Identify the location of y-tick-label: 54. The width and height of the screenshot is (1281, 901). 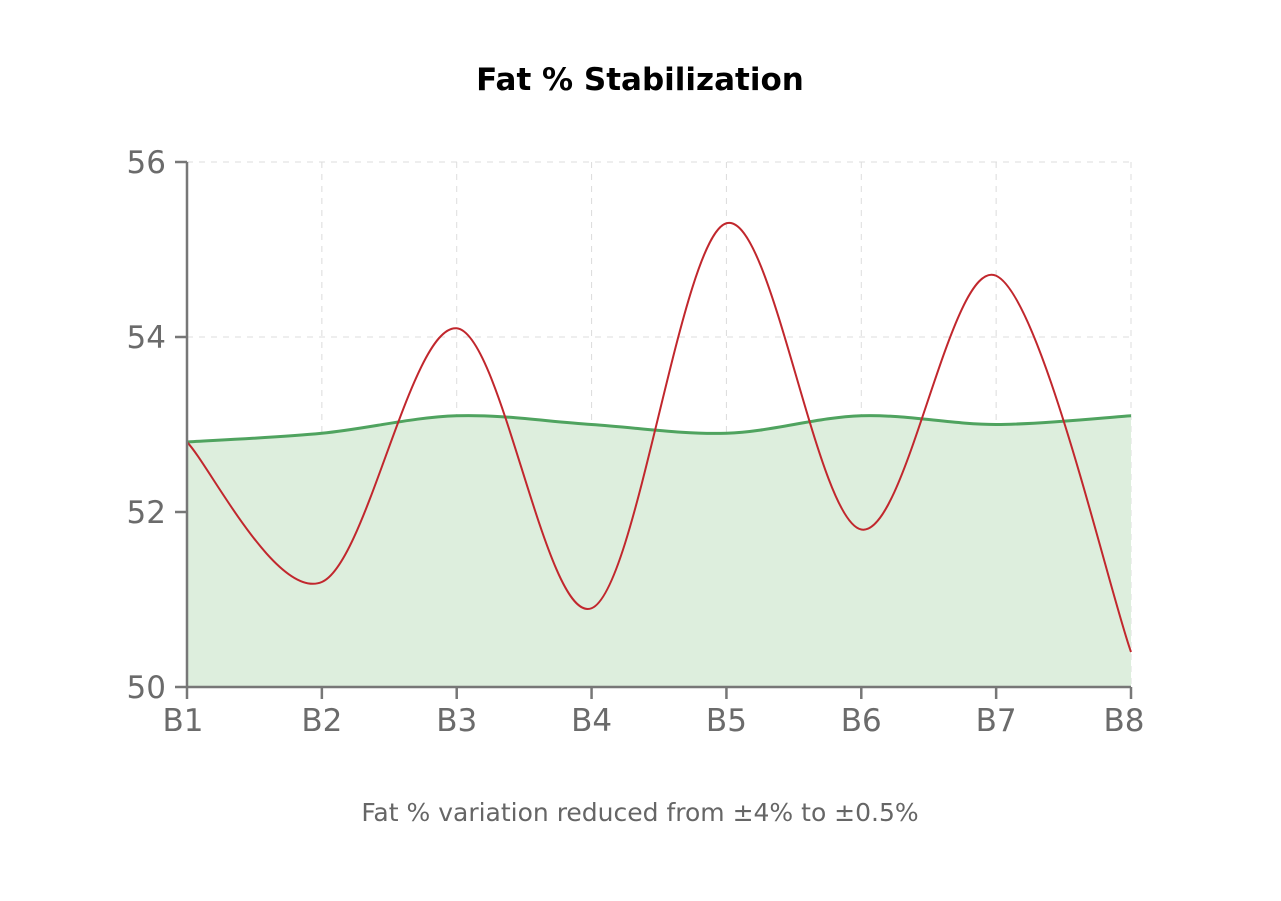
(146, 338).